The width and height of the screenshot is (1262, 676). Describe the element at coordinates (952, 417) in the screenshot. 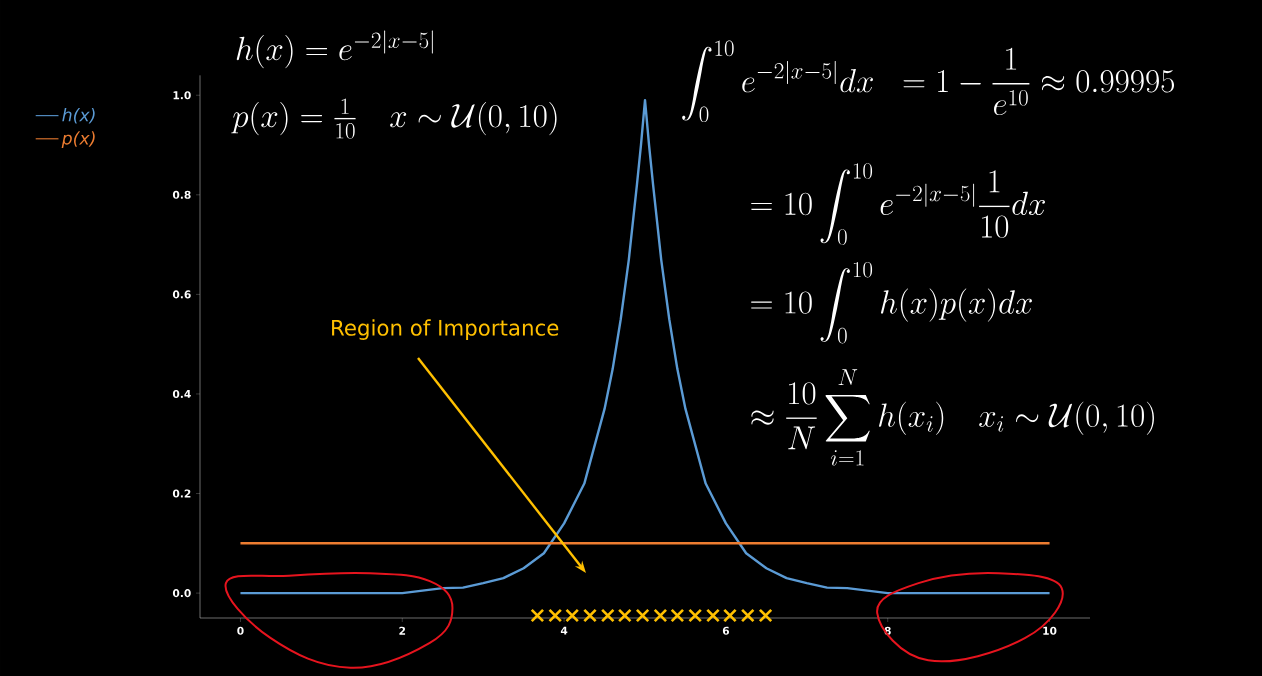

I see `annotation: $\approx \frac{10}{N}\sum_{i=1}^{N} h(x_i) \quad x_i \sim \mathcal{U}(0,10)$` at that location.